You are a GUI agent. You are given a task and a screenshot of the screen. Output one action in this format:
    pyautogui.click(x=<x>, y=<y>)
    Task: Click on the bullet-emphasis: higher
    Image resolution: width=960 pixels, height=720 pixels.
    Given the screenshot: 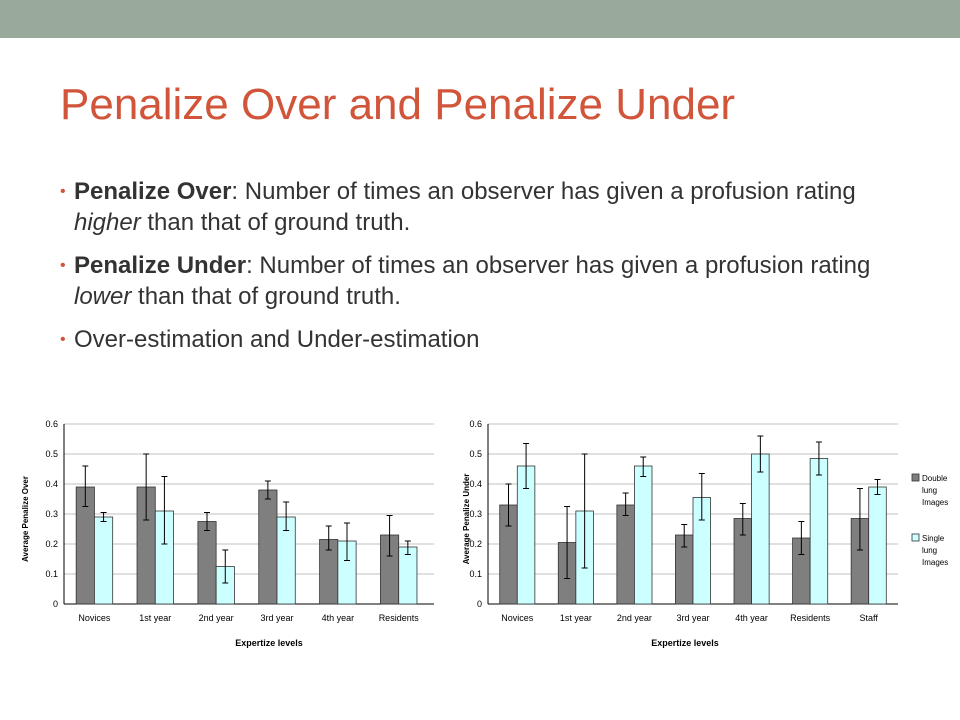 What is the action you would take?
    pyautogui.click(x=107, y=222)
    